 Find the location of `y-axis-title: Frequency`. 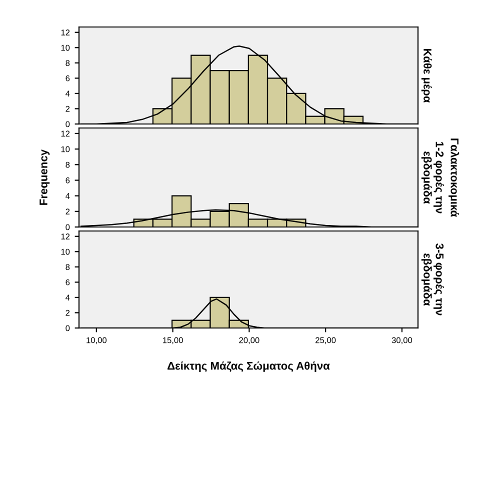

y-axis-title: Frequency is located at coordinates (45, 177).